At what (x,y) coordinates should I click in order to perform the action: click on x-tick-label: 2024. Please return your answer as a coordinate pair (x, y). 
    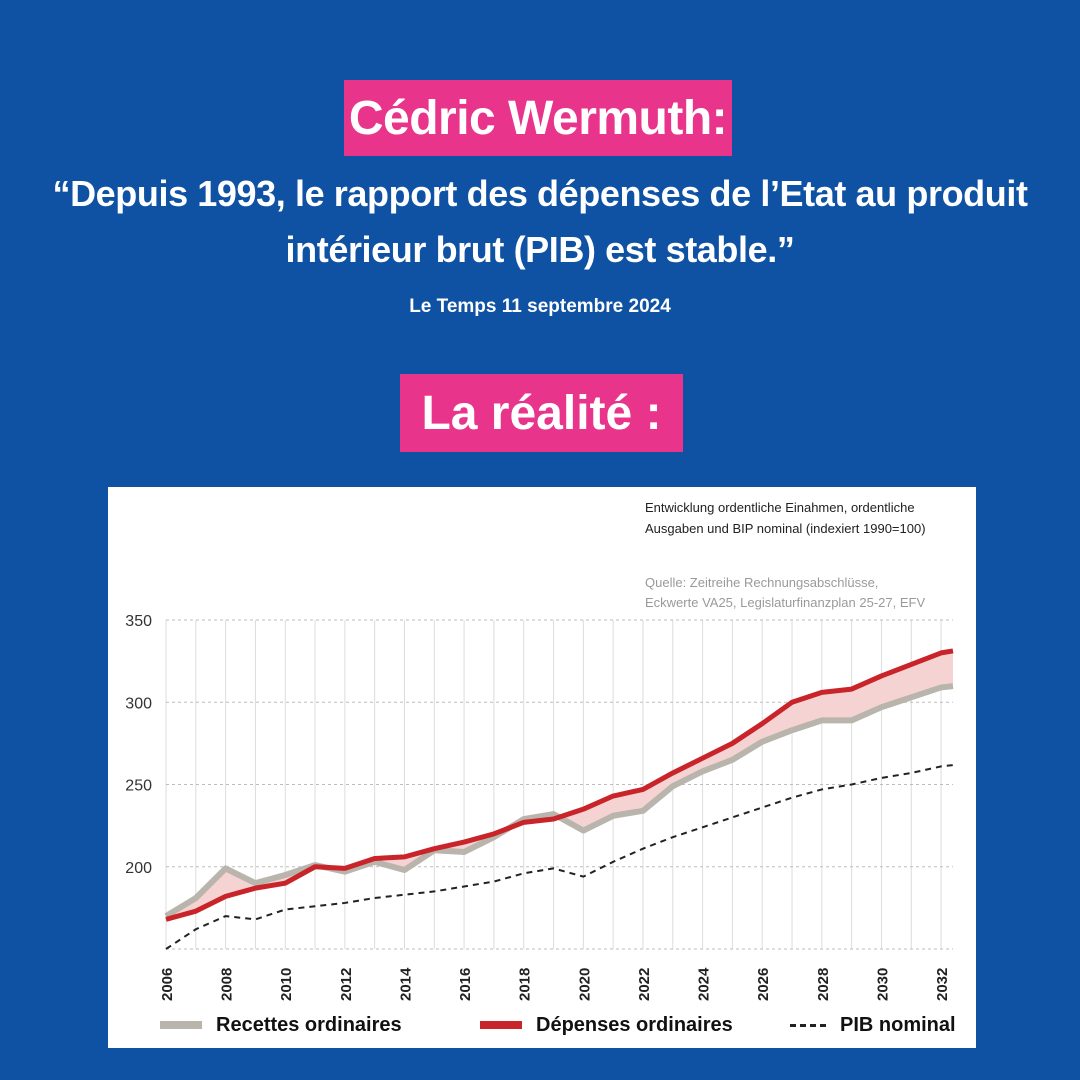
    Looking at the image, I should click on (704, 984).